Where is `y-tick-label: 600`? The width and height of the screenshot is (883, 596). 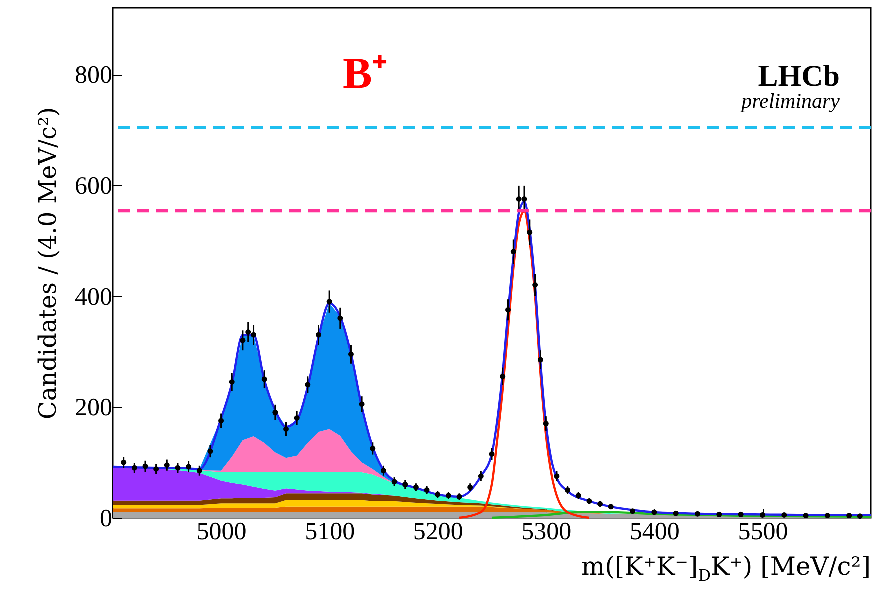
y-tick-label: 600 is located at coordinates (93, 186).